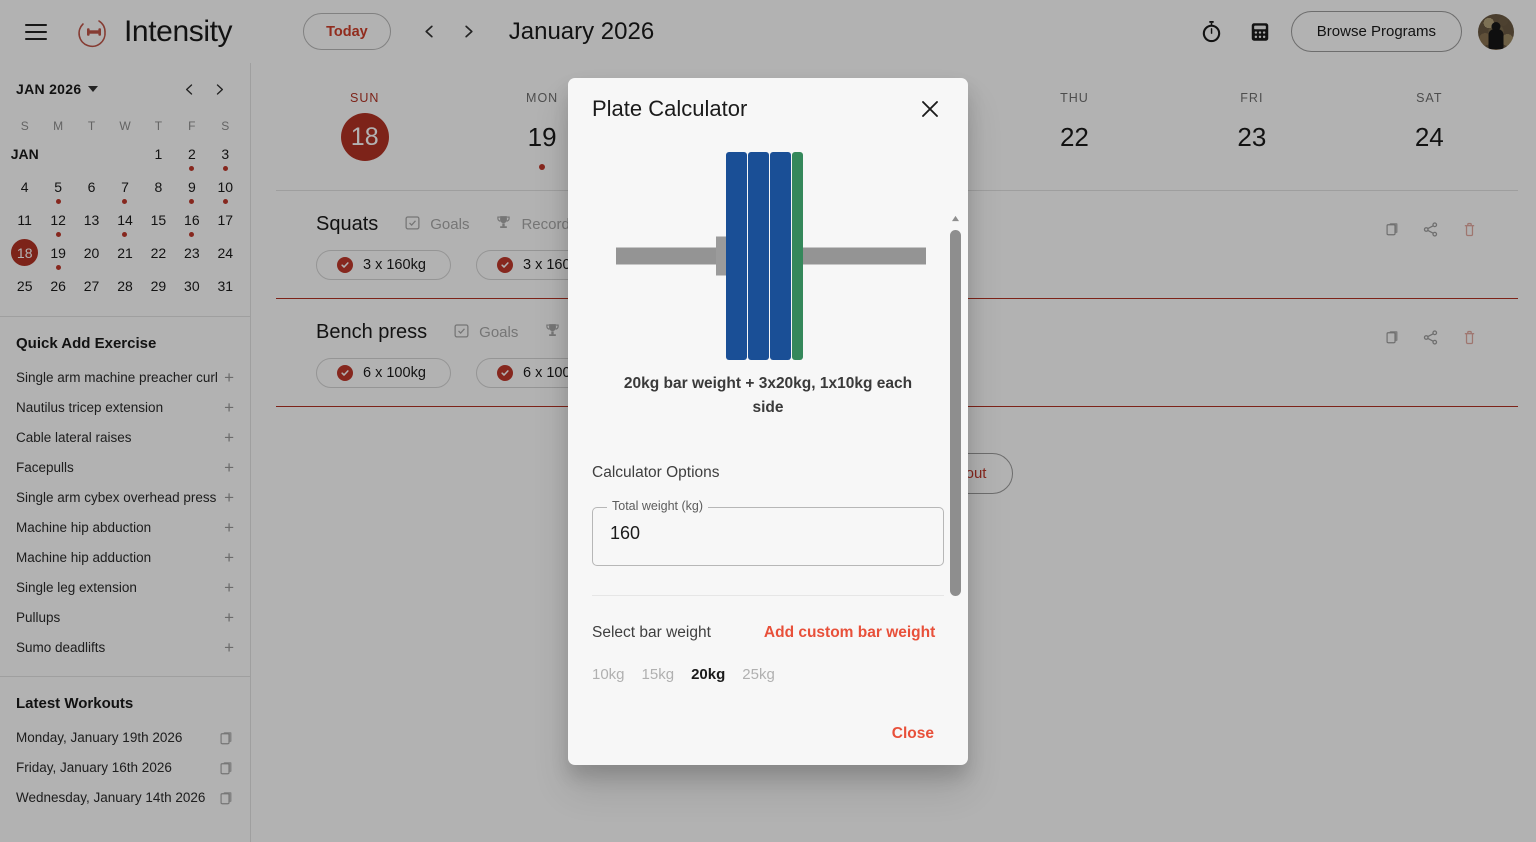 This screenshot has width=1536, height=842. I want to click on quick-add-item: Cable lateral raises +, so click(125, 437).